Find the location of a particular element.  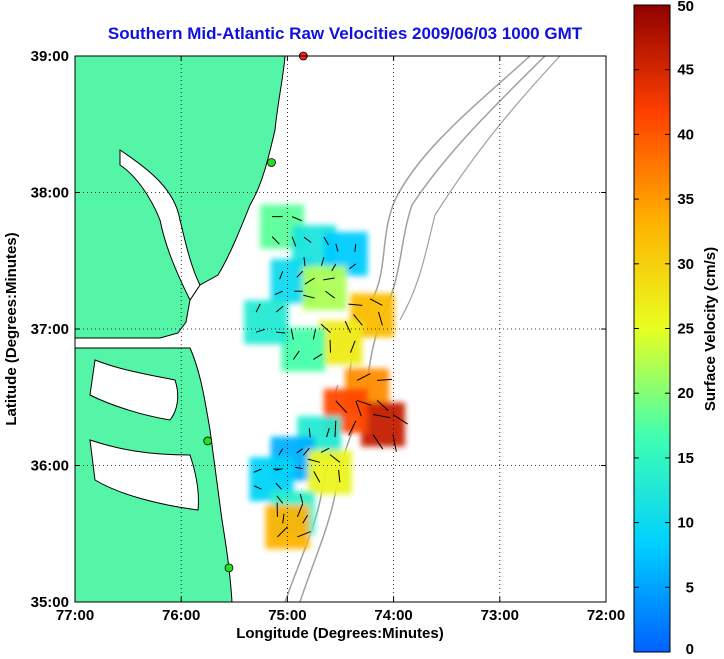

velocity-arrows is located at coordinates (330, 377).